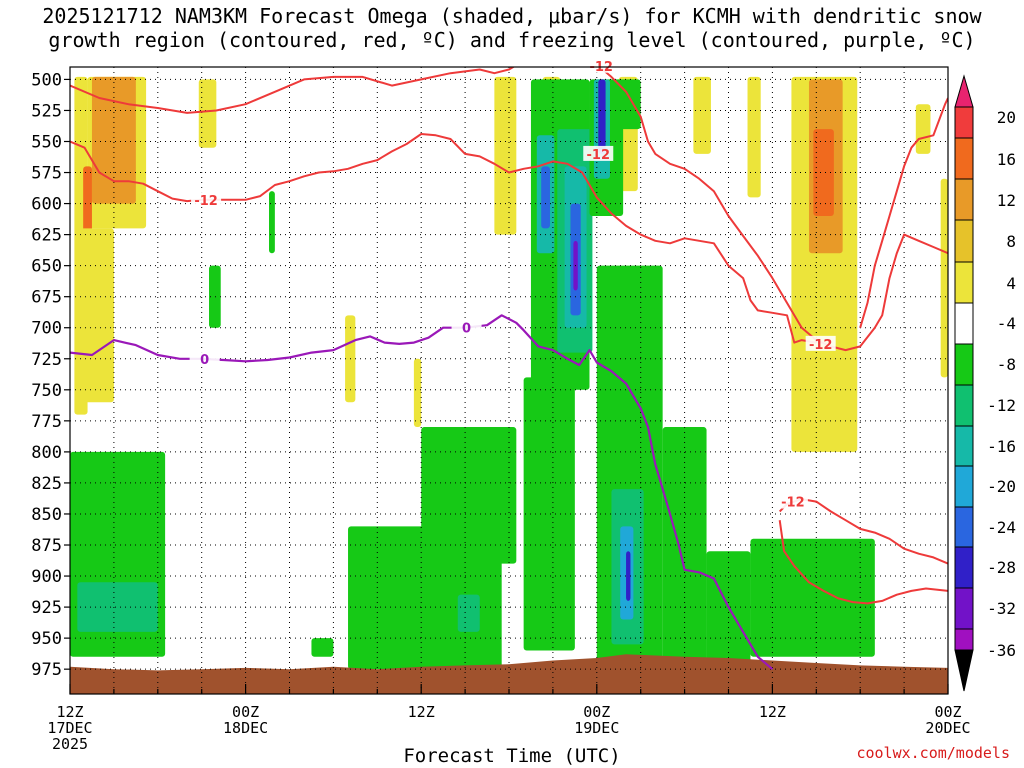 The image size is (1024, 768). Describe the element at coordinates (46, 267) in the screenshot. I see `y-tick-label-650: 650` at that location.